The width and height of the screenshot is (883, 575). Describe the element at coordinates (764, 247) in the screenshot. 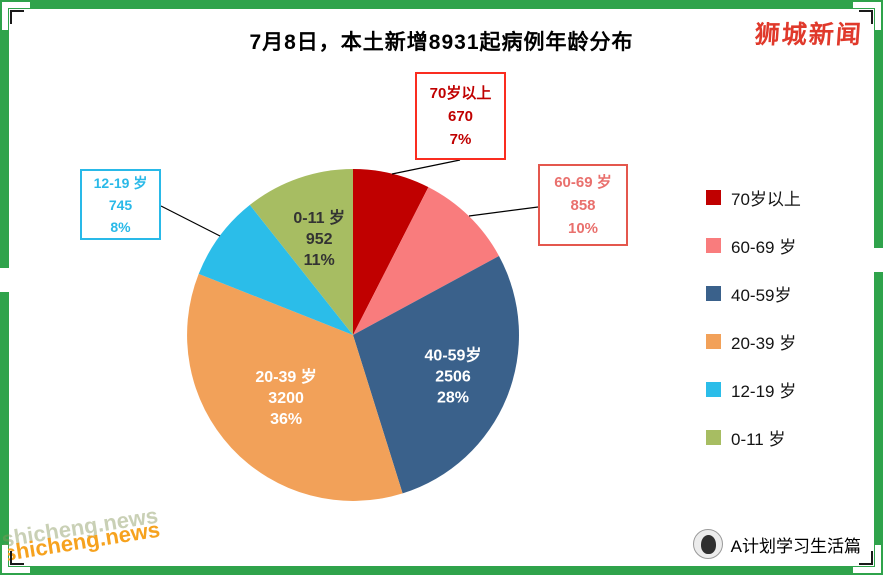

I see `legend-label: 60-69 岁` at that location.